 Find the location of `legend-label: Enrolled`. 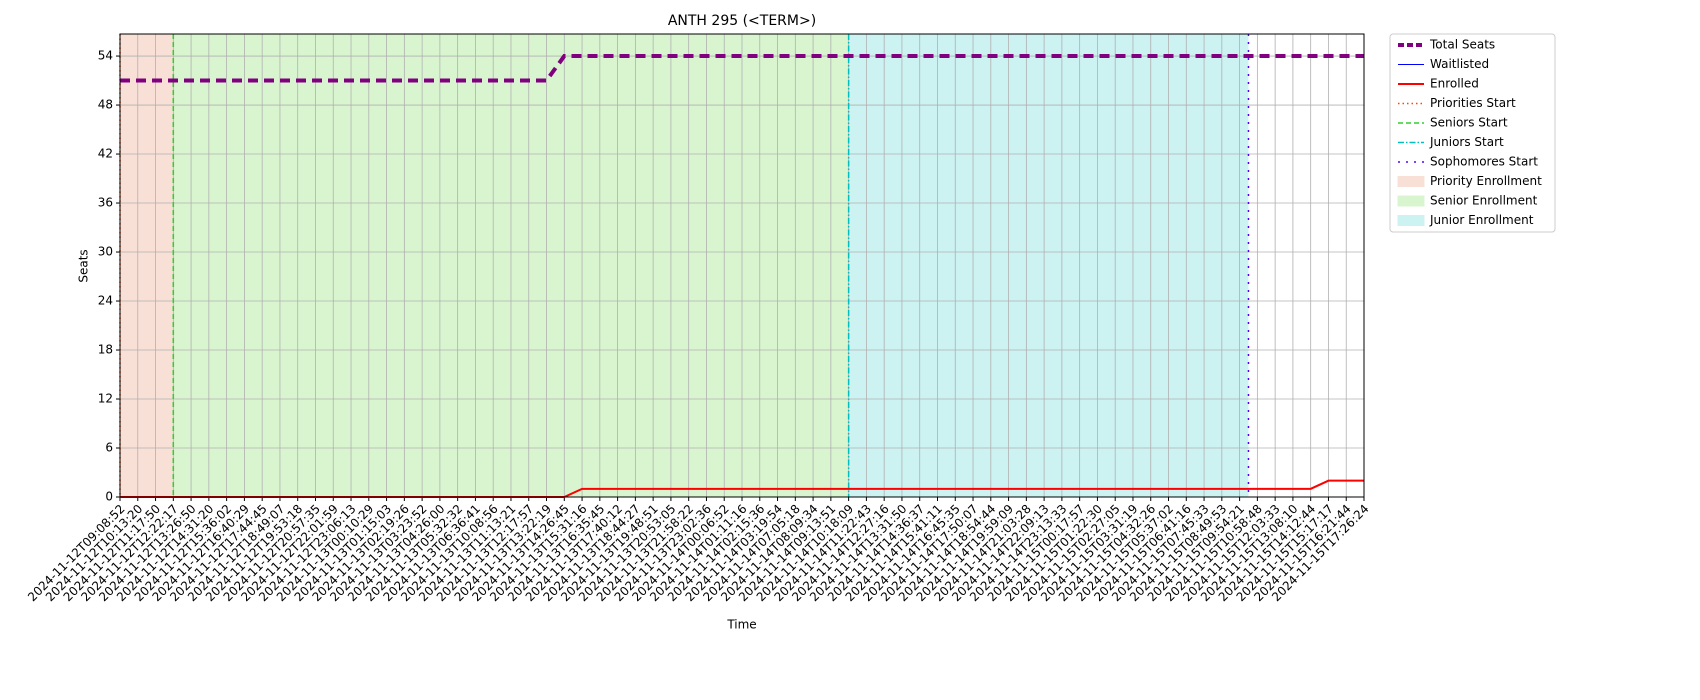

legend-label: Enrolled is located at coordinates (1454, 84).